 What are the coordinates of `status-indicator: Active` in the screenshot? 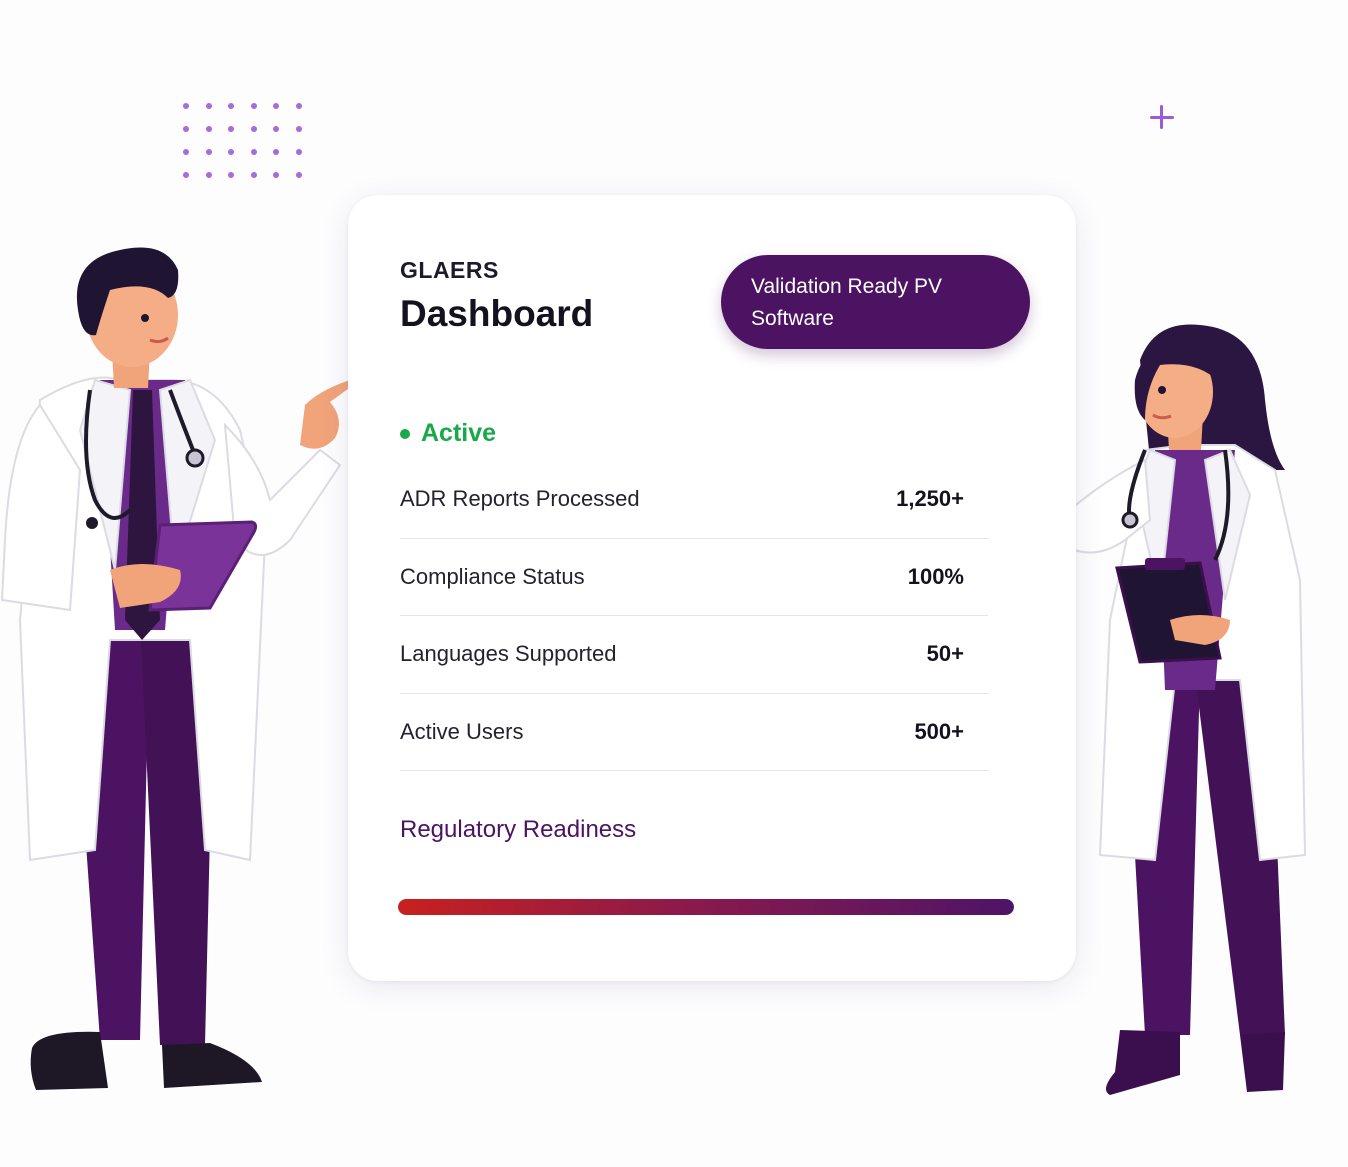 It's located at (448, 433).